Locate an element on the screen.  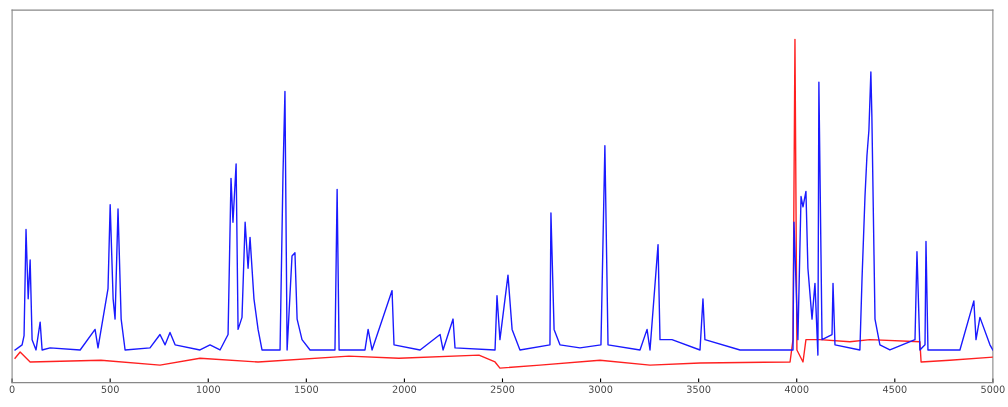
x-tick-label: 5000 is located at coordinates (993, 389).